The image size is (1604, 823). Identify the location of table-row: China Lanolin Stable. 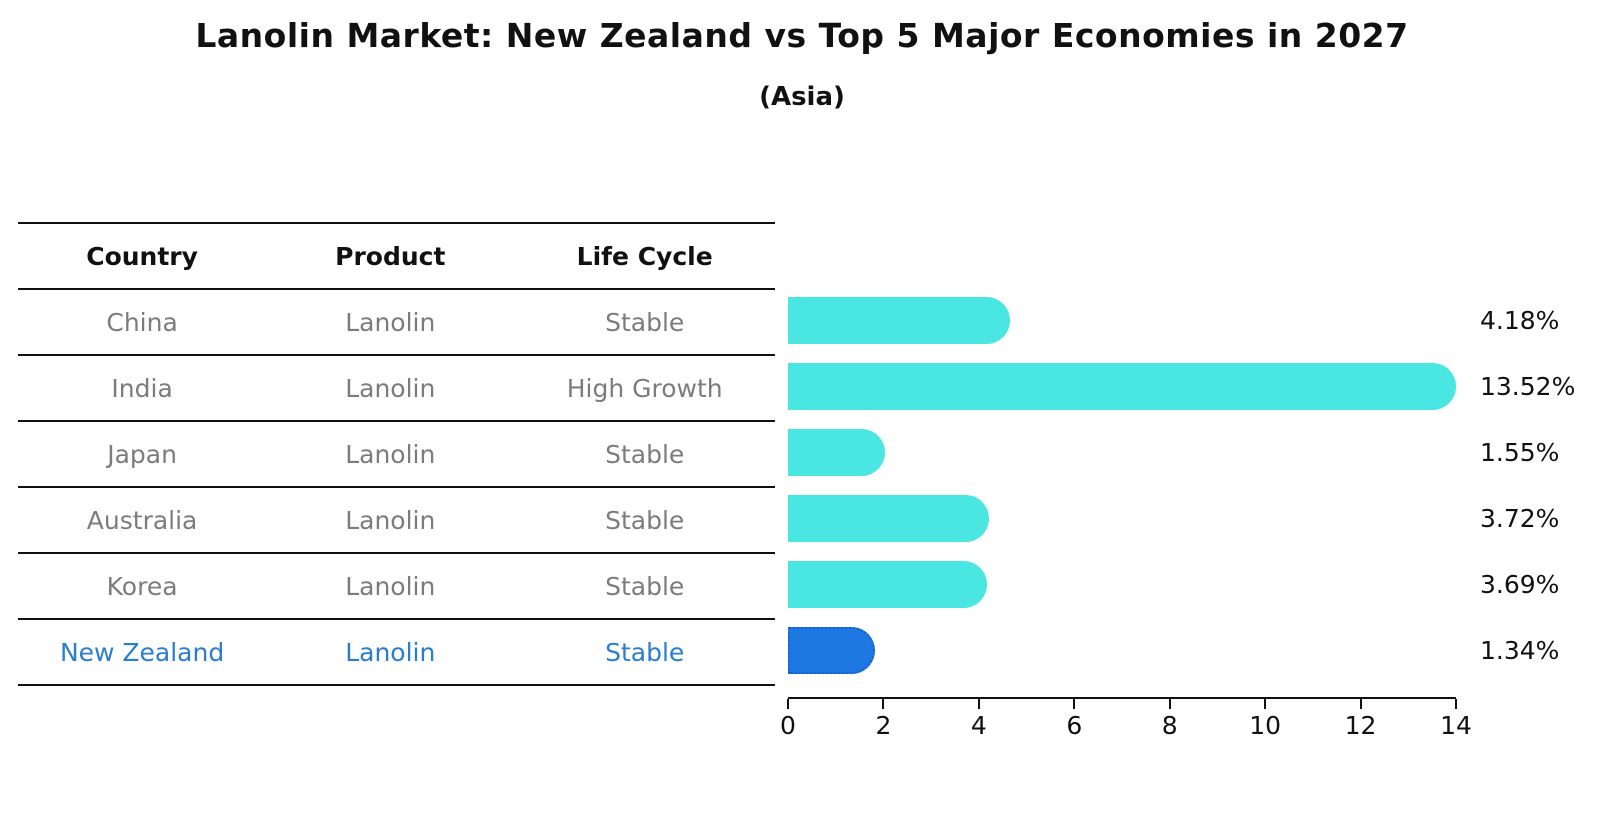
(396, 323).